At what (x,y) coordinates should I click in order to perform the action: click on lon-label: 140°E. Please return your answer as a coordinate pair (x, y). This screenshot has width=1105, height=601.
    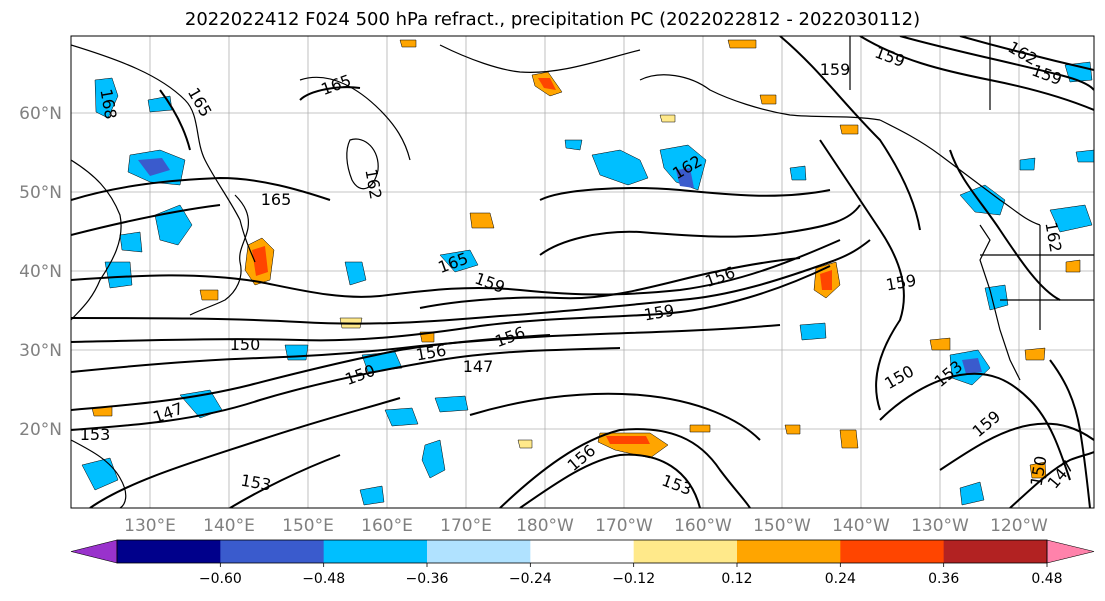
    Looking at the image, I should click on (229, 526).